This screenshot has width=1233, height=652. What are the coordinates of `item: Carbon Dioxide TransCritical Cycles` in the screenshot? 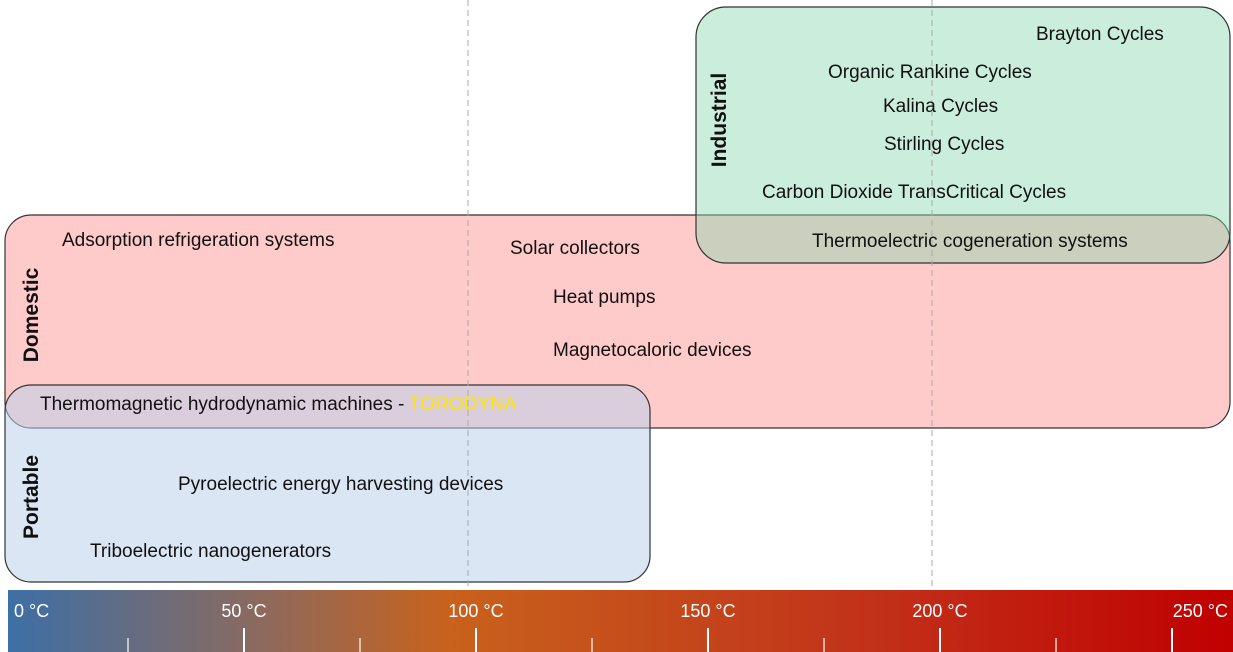 It's located at (914, 192).